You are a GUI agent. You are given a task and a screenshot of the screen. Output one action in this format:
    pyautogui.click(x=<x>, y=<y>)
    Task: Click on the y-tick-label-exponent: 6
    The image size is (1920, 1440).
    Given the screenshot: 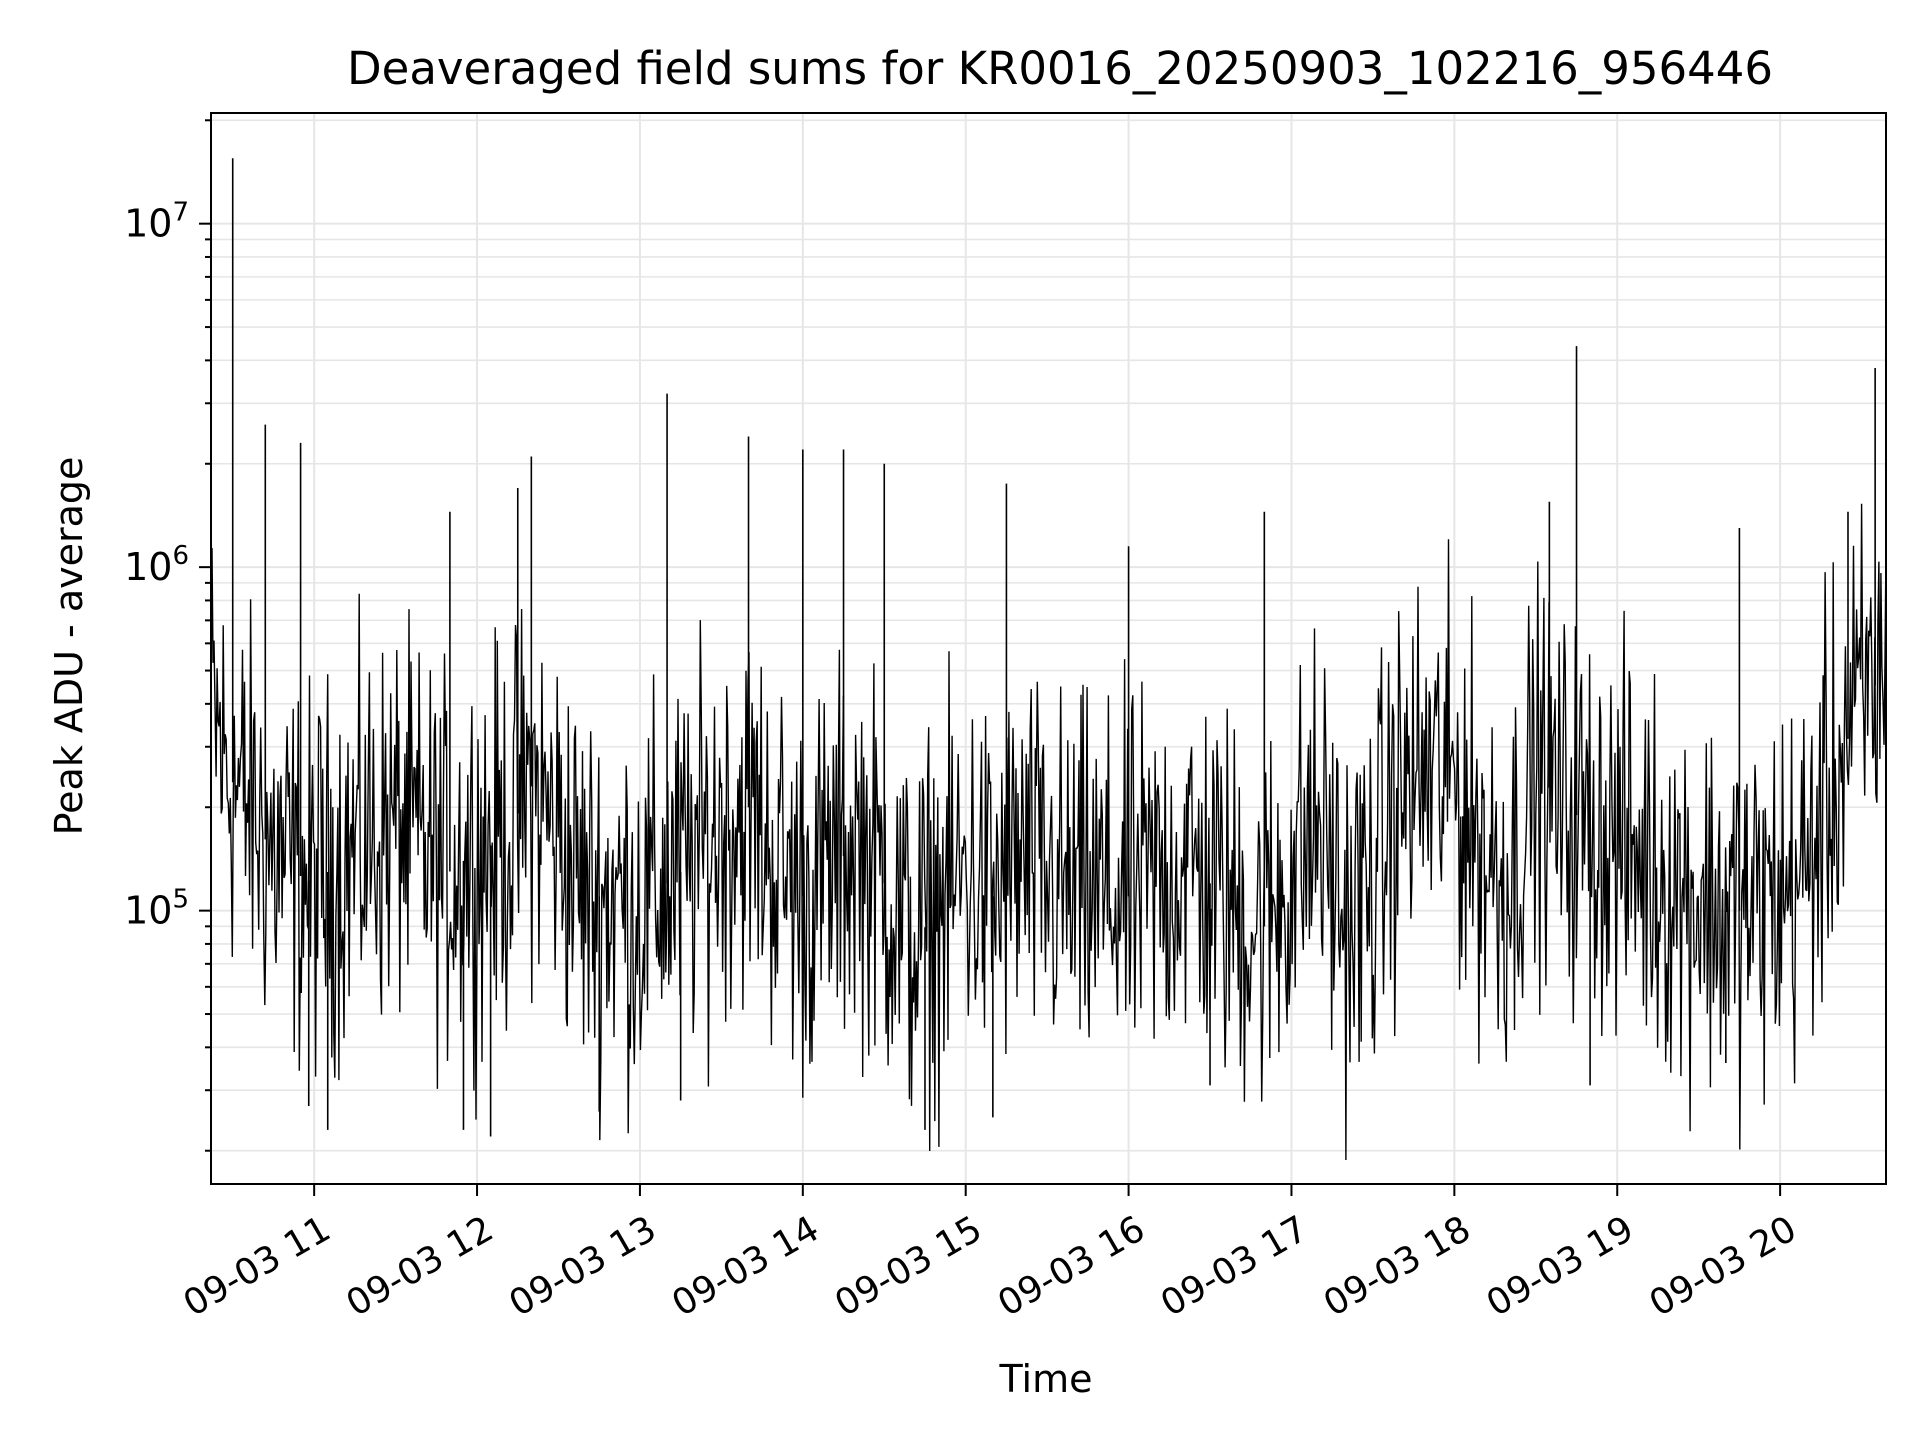 What is the action you would take?
    pyautogui.click(x=180, y=556)
    